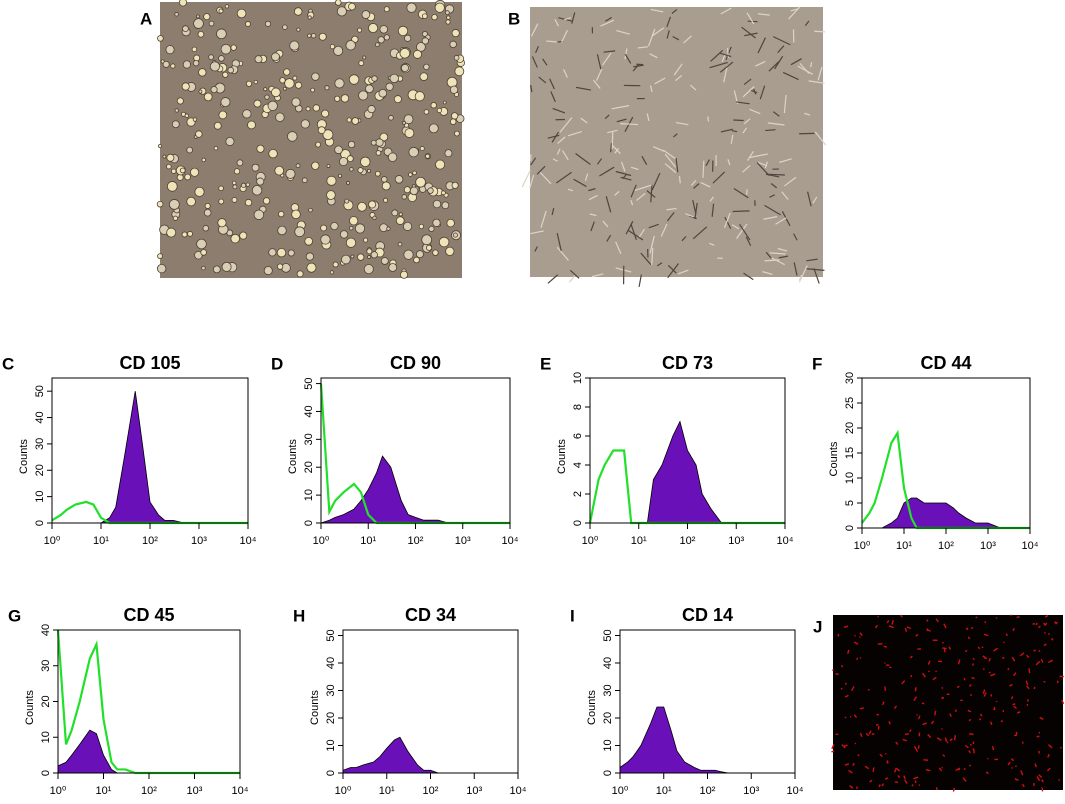 The width and height of the screenshot is (1065, 804). What do you see at coordinates (195, 791) in the screenshot?
I see `x-tick-label: 10³` at bounding box center [195, 791].